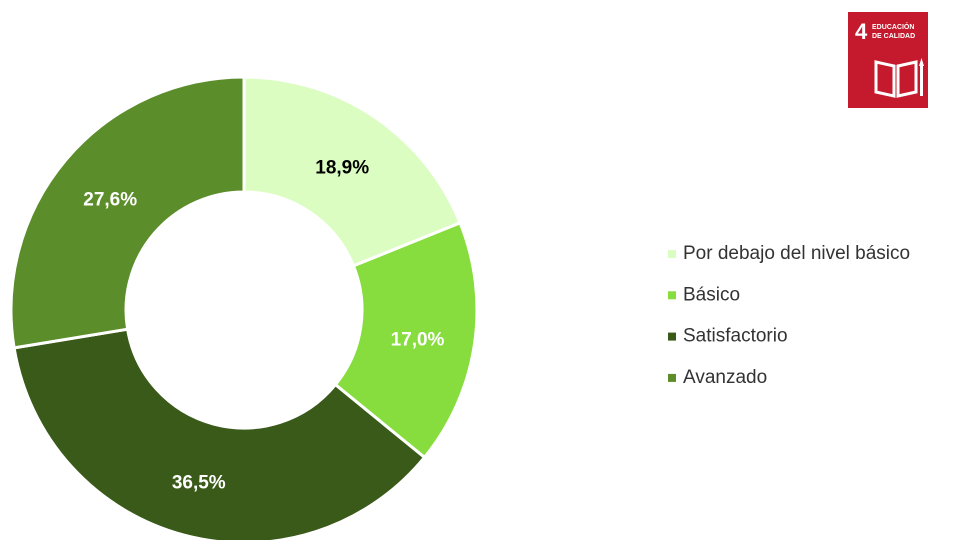 The image size is (956, 540). What do you see at coordinates (921, 81) in the screenshot?
I see `pencil-icon` at bounding box center [921, 81].